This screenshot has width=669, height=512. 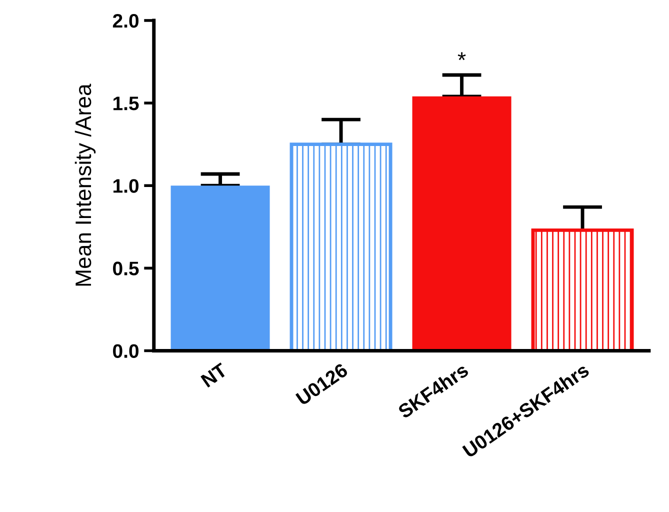 I want to click on y-tick-label: 1.5, so click(x=126, y=103).